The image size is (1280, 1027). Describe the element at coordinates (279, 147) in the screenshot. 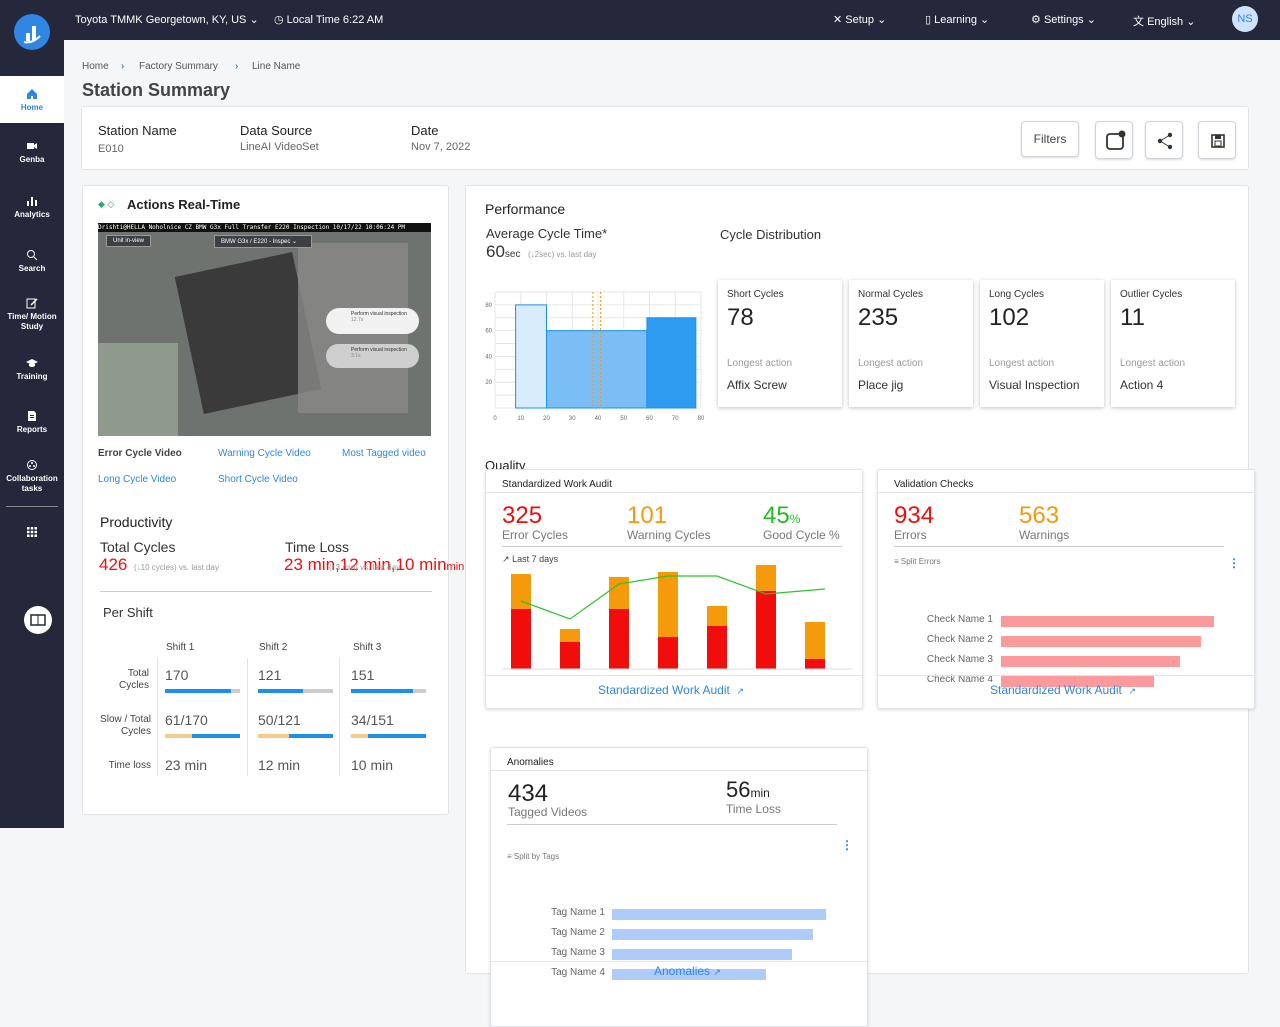

I see `data-source-value: LineAI VideoSet` at that location.